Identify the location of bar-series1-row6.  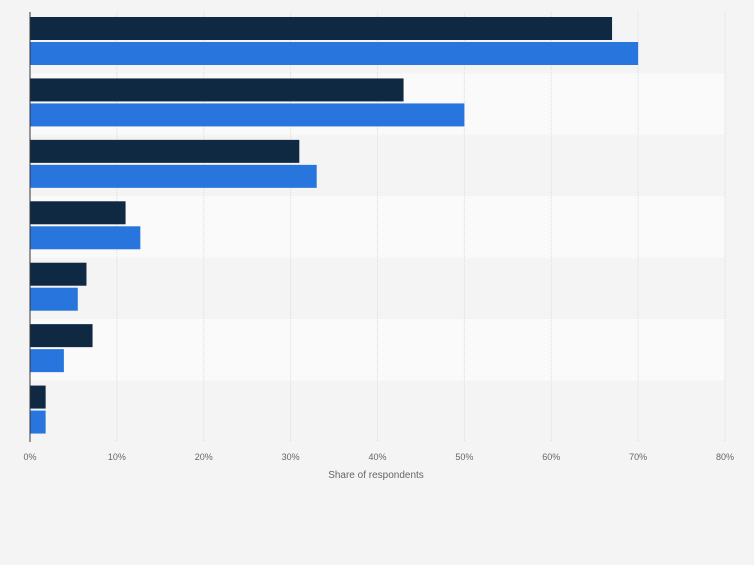
(61, 336).